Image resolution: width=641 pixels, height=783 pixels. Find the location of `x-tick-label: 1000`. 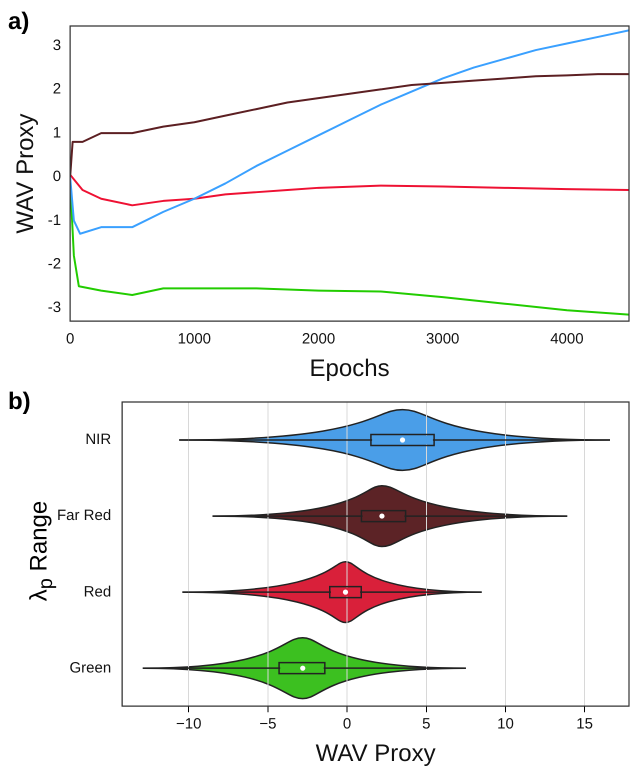

x-tick-label: 1000 is located at coordinates (195, 339).